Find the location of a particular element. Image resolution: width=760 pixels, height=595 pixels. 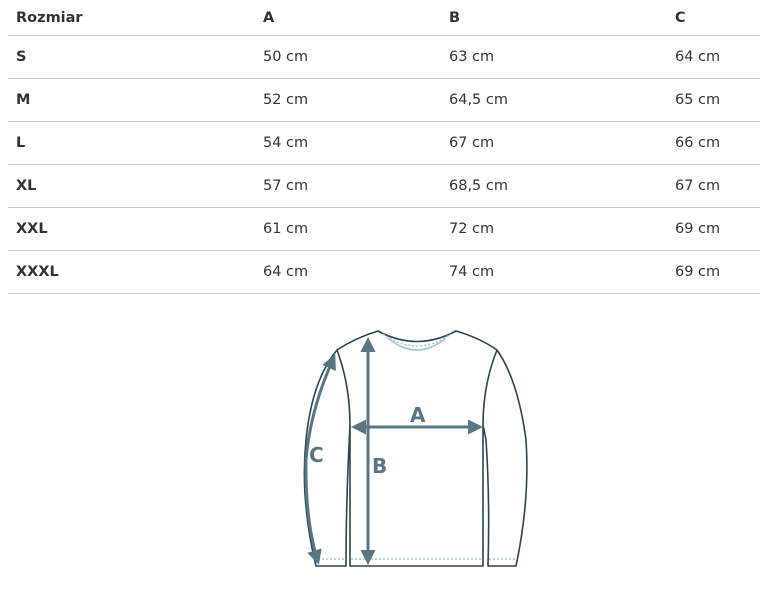

size-cell: M is located at coordinates (131, 100).